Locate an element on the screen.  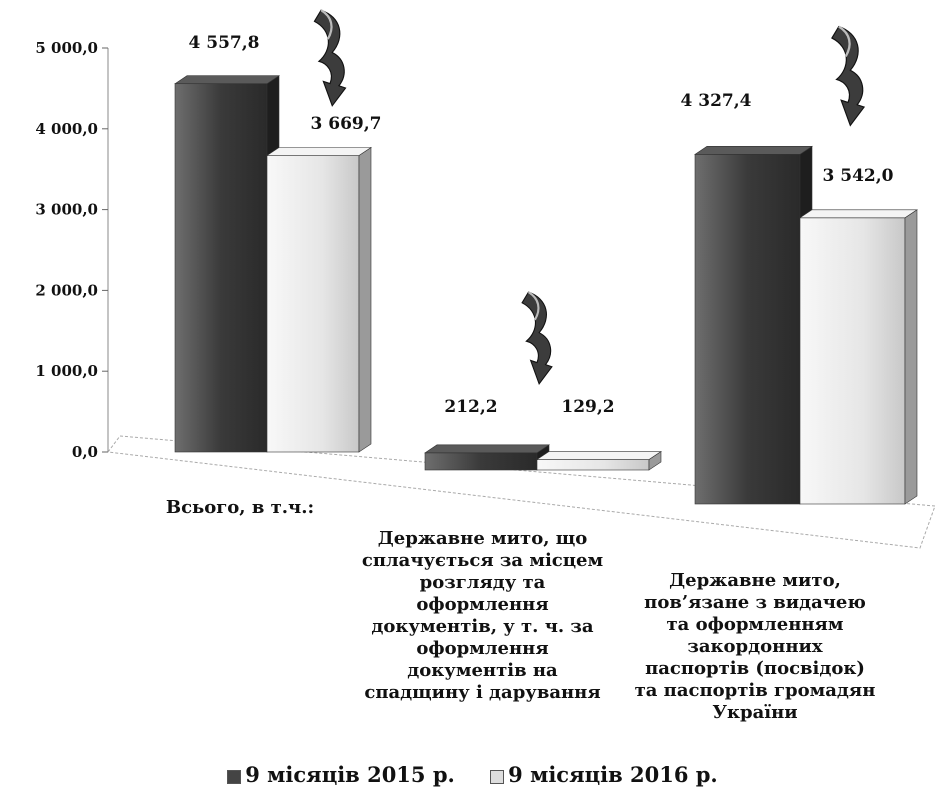
y-tick-label: 1 000,0 is located at coordinates (66, 371).